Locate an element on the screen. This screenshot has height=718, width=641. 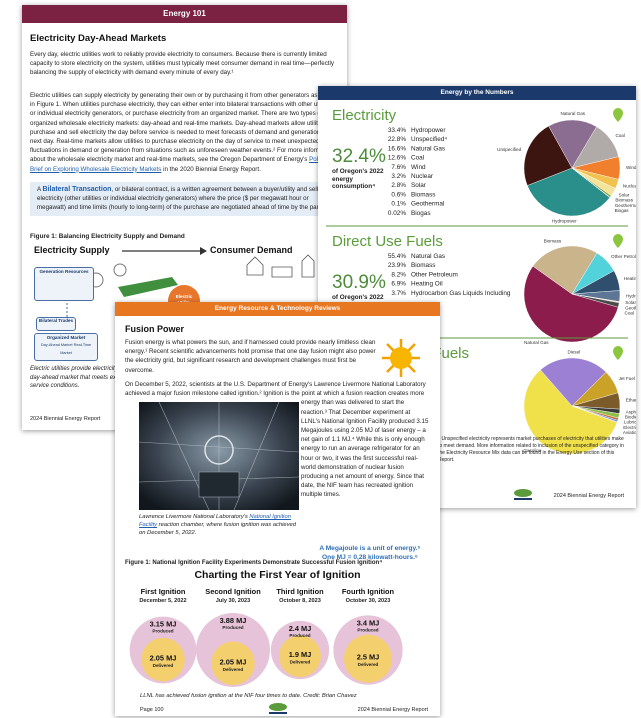
pie-label: Aviation Gas is located at coordinates (629, 432).